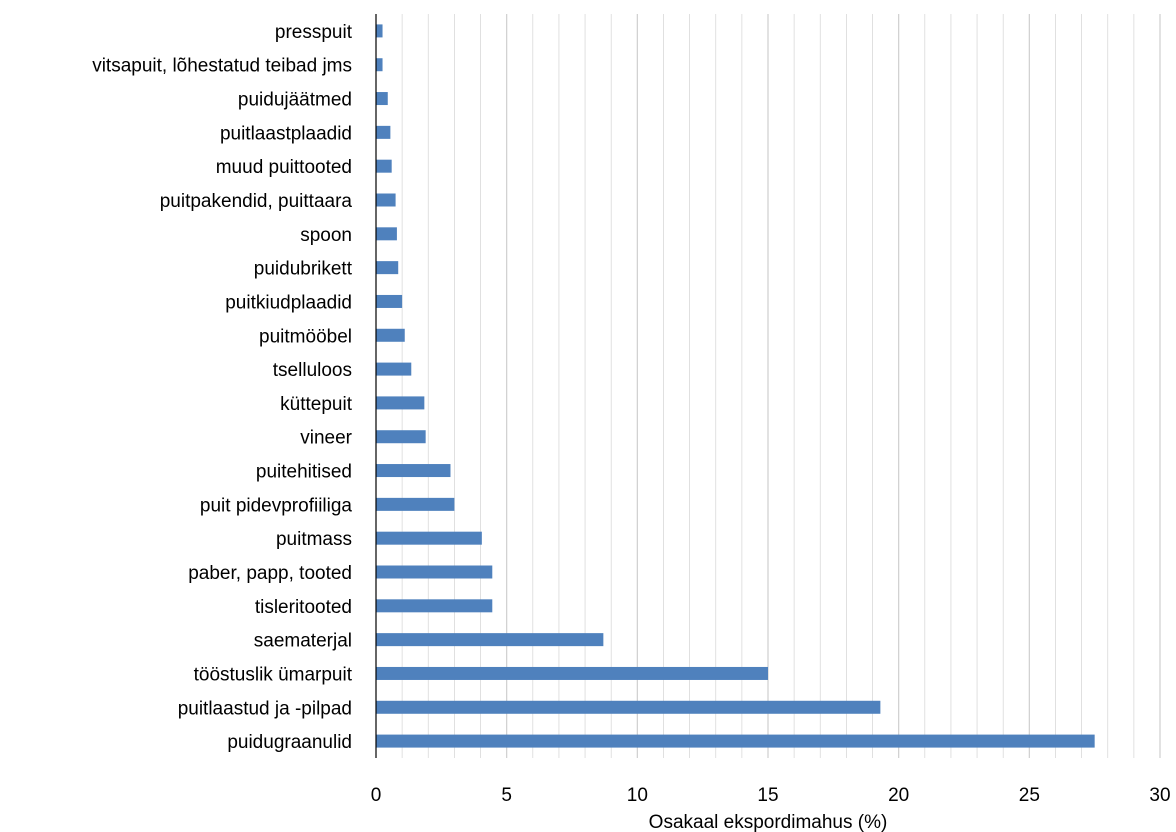 The image size is (1176, 832). What do you see at coordinates (286, 133) in the screenshot?
I see `category-label: puitlaastplaadid` at bounding box center [286, 133].